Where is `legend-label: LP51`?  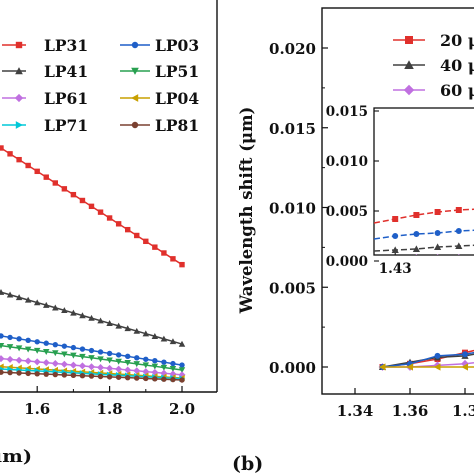 legend-label: LP51 is located at coordinates (177, 71).